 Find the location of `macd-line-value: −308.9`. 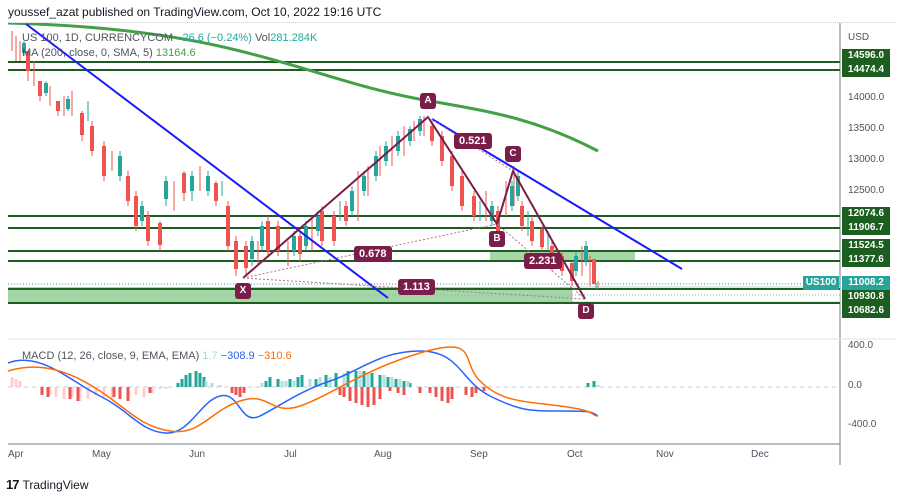

macd-line-value: −308.9 is located at coordinates (237, 356).